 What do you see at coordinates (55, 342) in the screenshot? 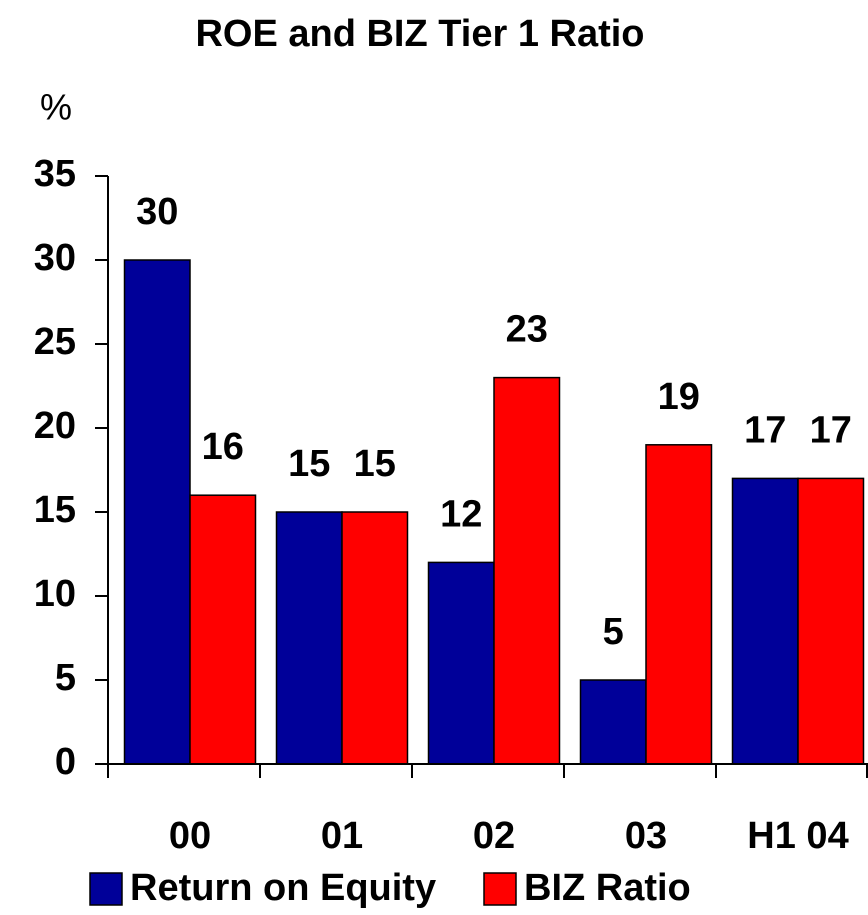
I see `y-tick-label: 25` at bounding box center [55, 342].